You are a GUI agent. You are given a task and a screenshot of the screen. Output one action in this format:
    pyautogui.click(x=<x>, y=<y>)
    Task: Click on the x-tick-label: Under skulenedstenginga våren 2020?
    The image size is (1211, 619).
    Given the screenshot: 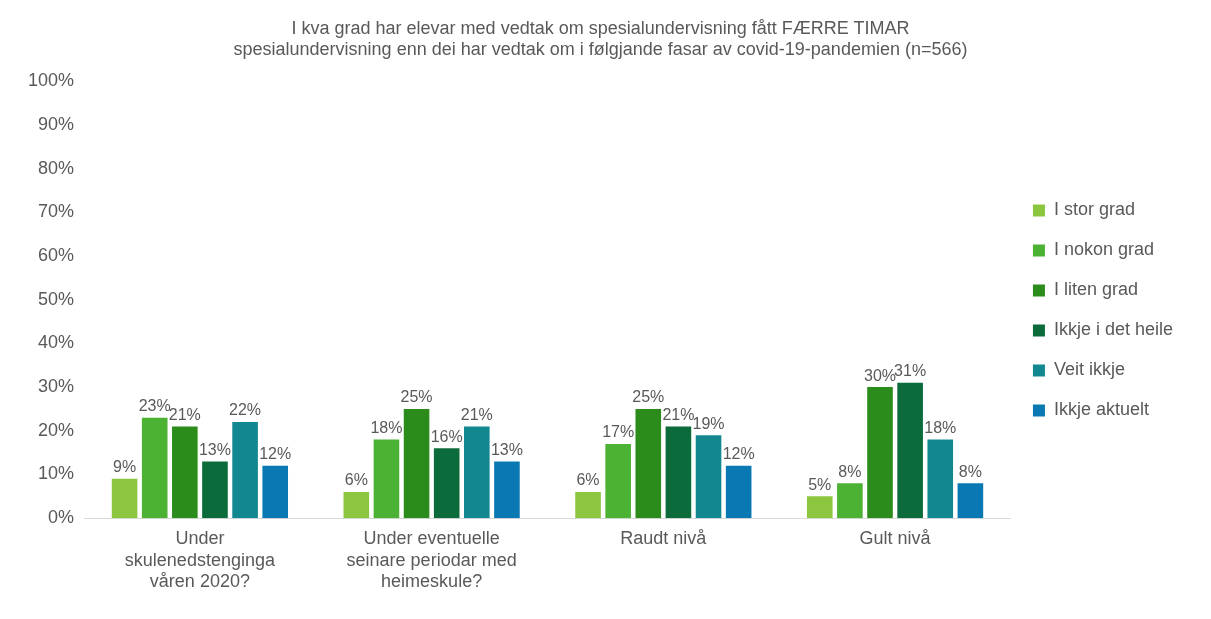 What is the action you would take?
    pyautogui.click(x=200, y=559)
    